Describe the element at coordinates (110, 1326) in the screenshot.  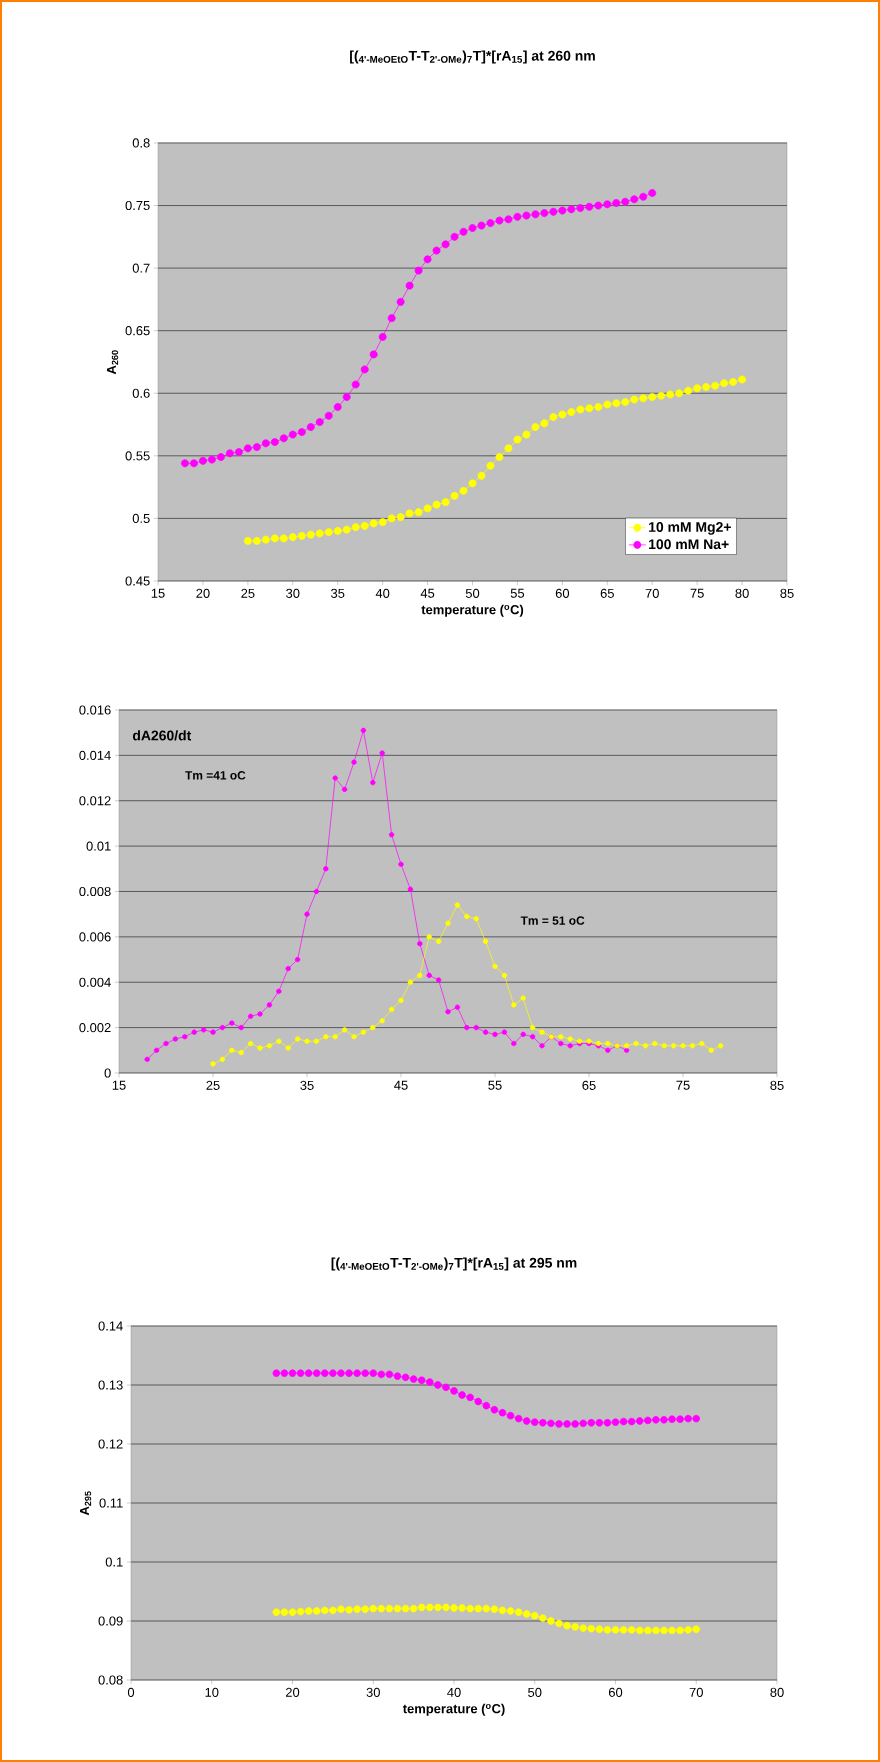
I see `y-tick-label: 0.14` at that location.